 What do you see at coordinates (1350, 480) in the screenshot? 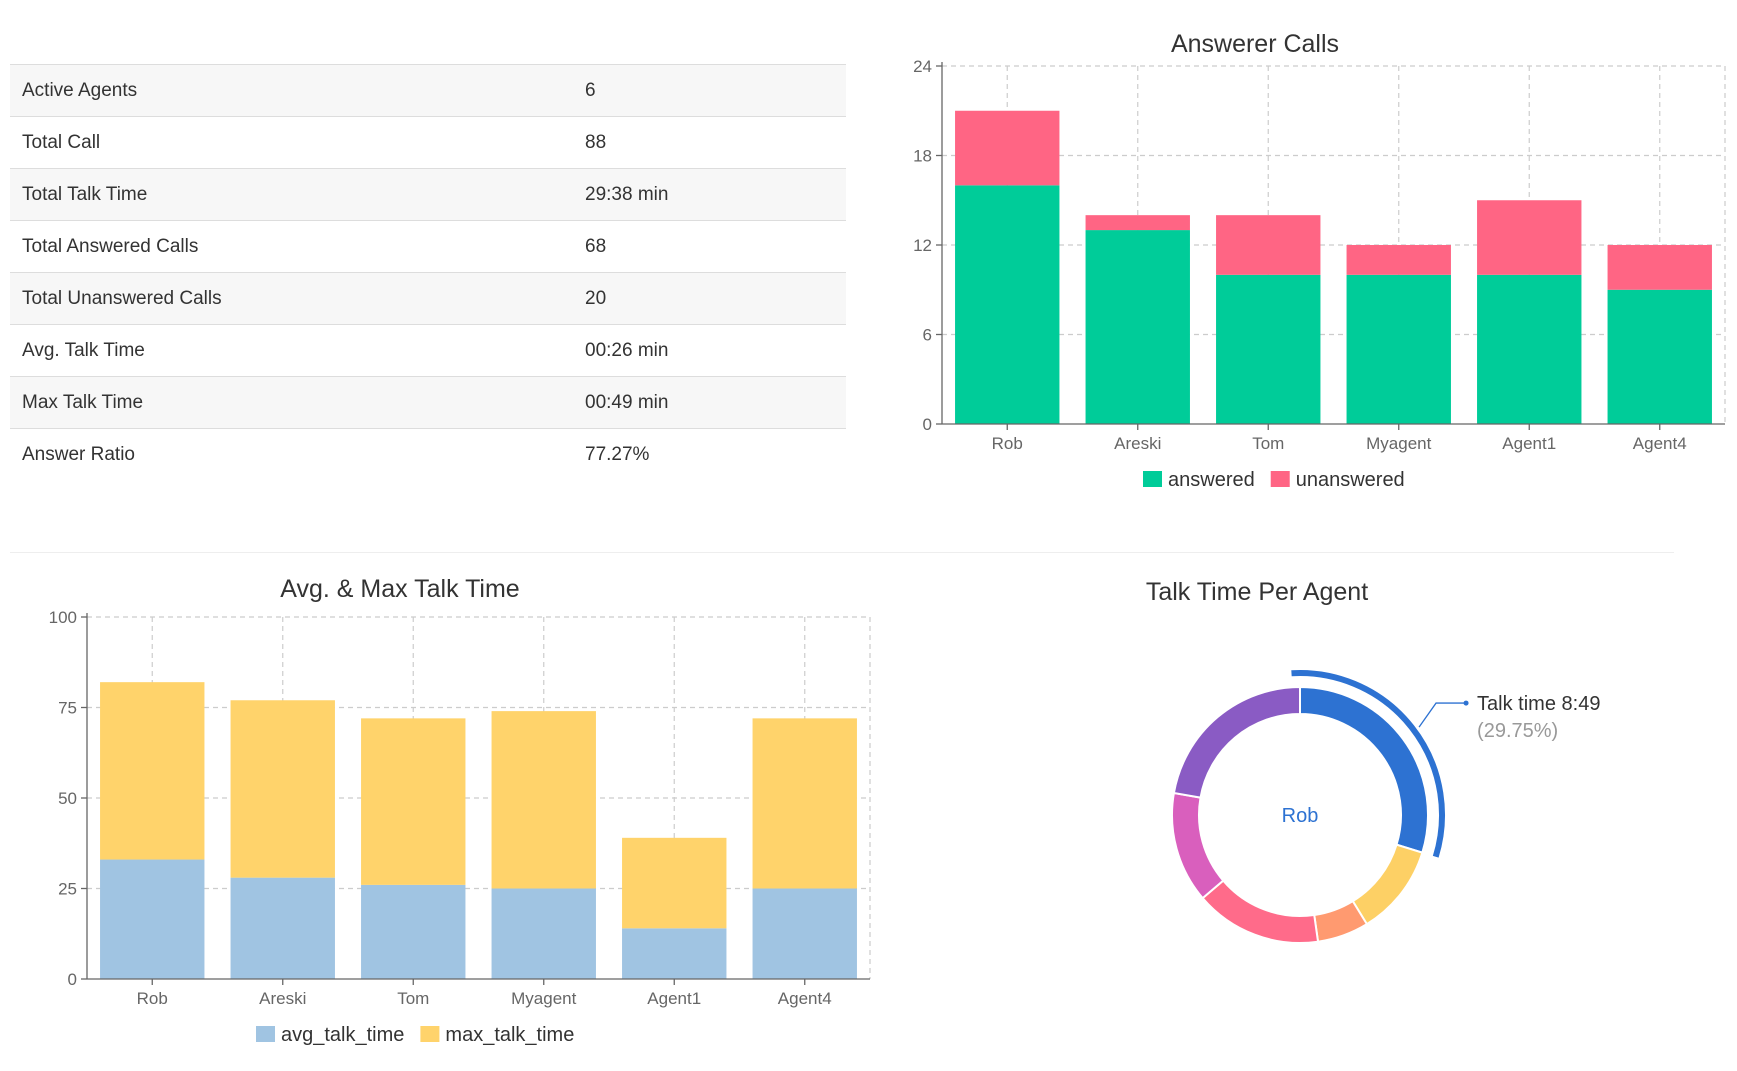
I see `legend-label-unanswered: unanswered` at bounding box center [1350, 480].